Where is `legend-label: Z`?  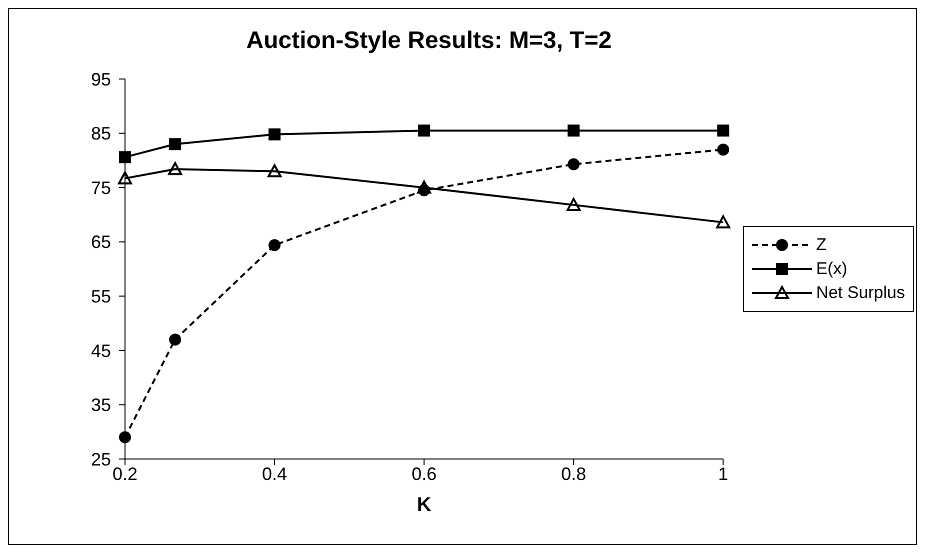
legend-label: Z is located at coordinates (821, 245).